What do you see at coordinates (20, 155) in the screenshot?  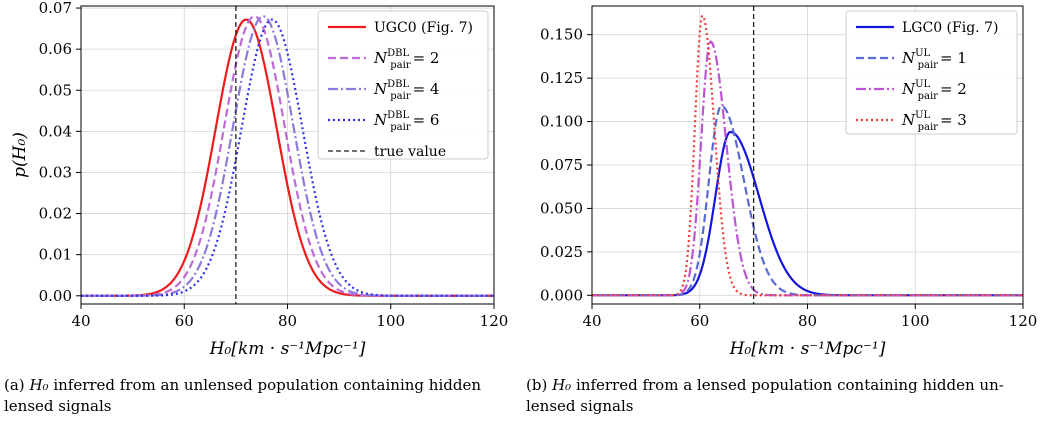 I see `chart-a-y-axis-label: p(H₀)` at bounding box center [20, 155].